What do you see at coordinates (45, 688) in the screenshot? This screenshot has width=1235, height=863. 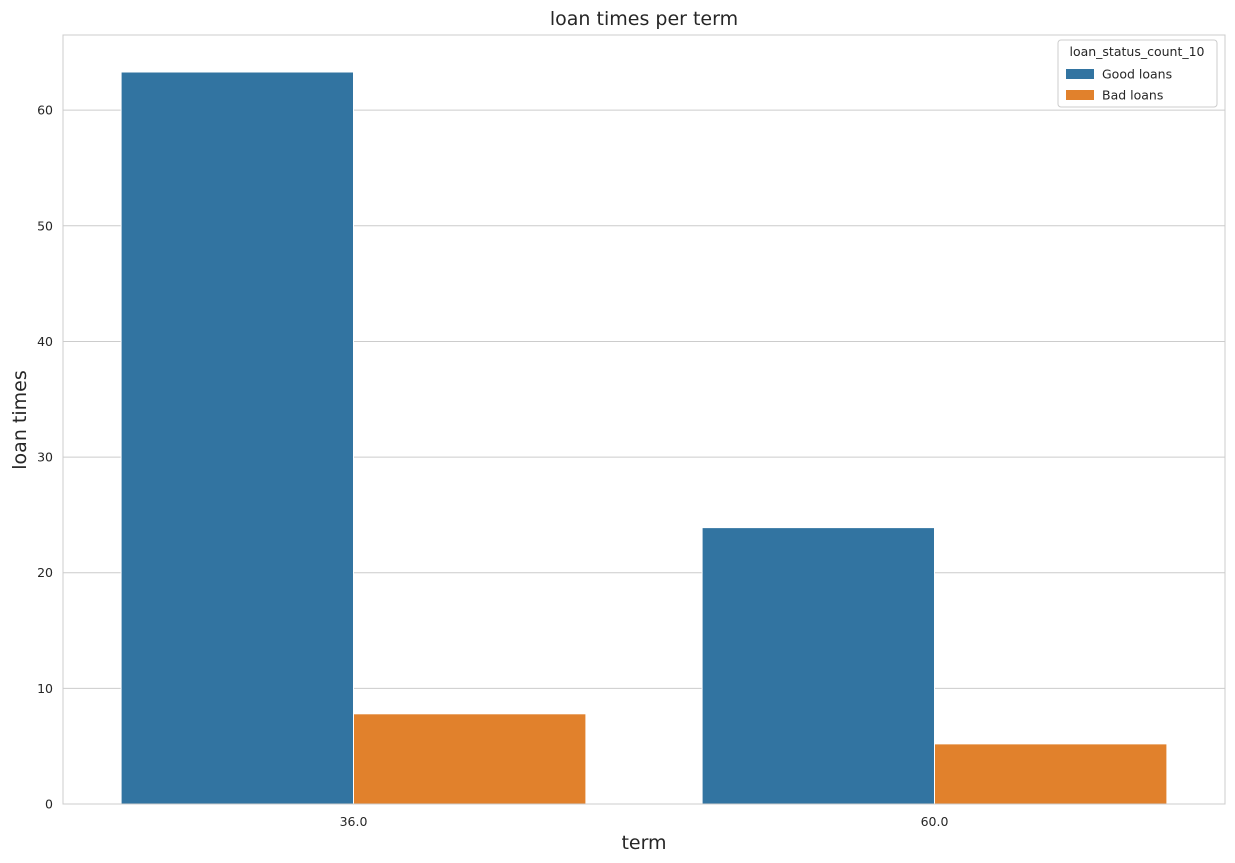 I see `y-tick-label: 10` at bounding box center [45, 688].